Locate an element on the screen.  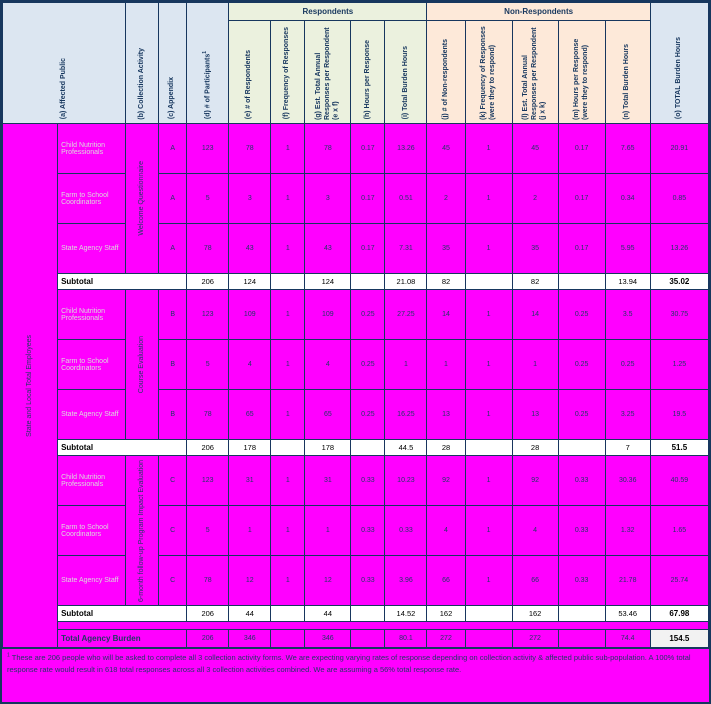
col-header-f-label: (f) Frequency of Responses is located at coordinates (287, 73).